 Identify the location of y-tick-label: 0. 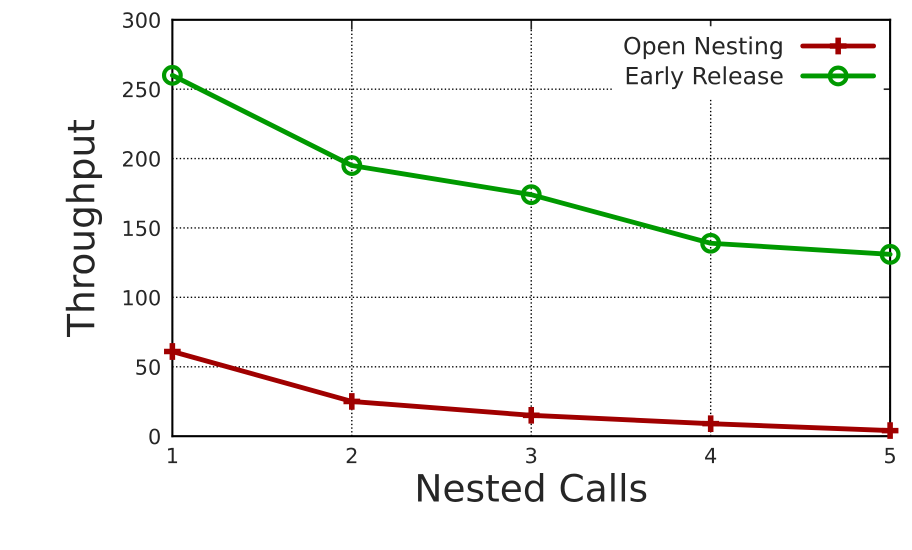
(154, 436).